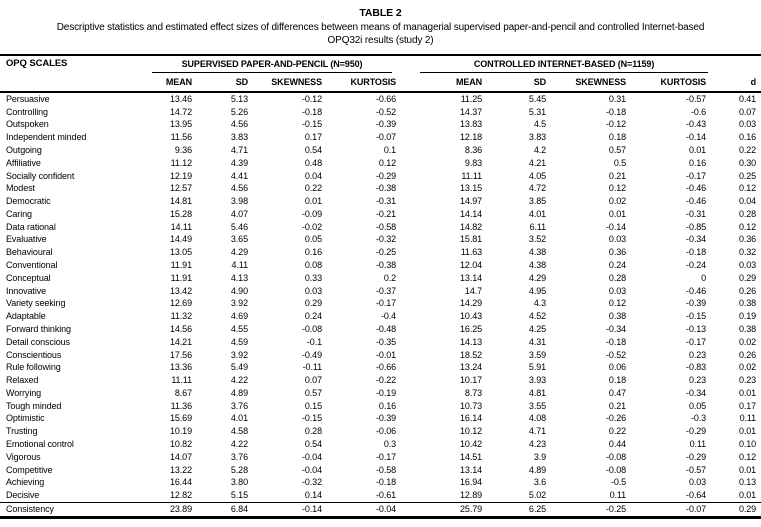  I want to click on stat-value: 0.31, so click(617, 98).